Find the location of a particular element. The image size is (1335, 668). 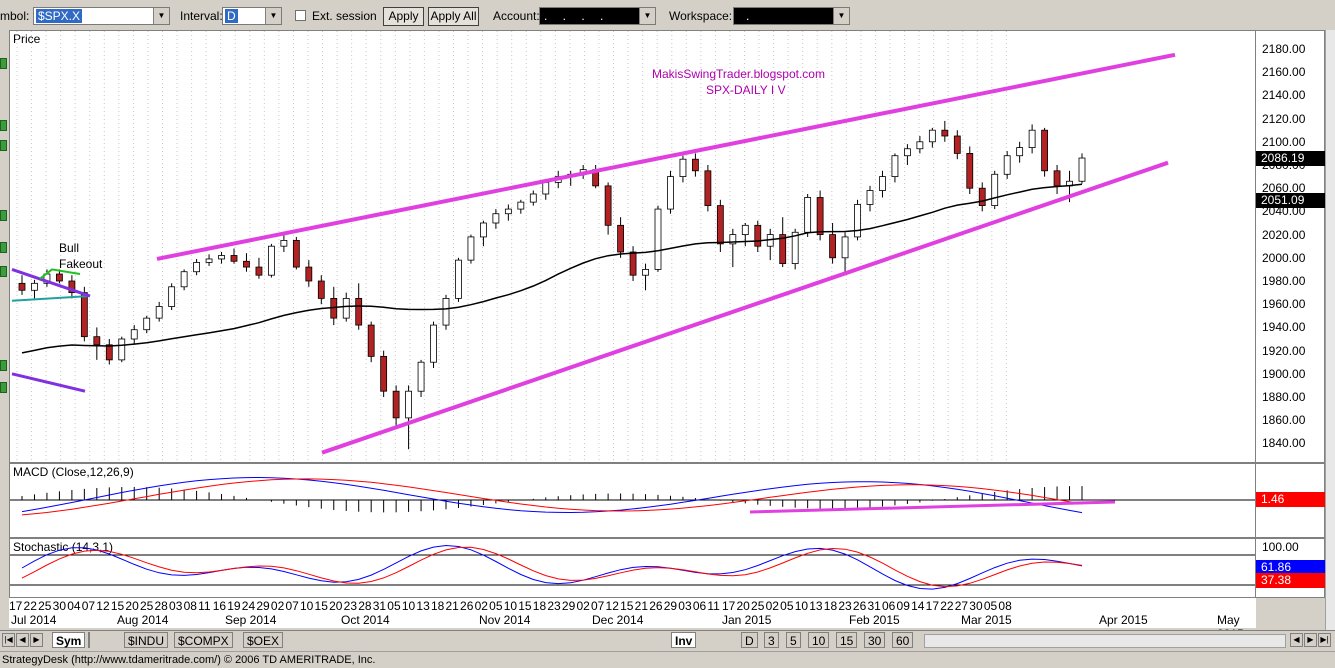

tab-interval-10: 10 is located at coordinates (819, 640).